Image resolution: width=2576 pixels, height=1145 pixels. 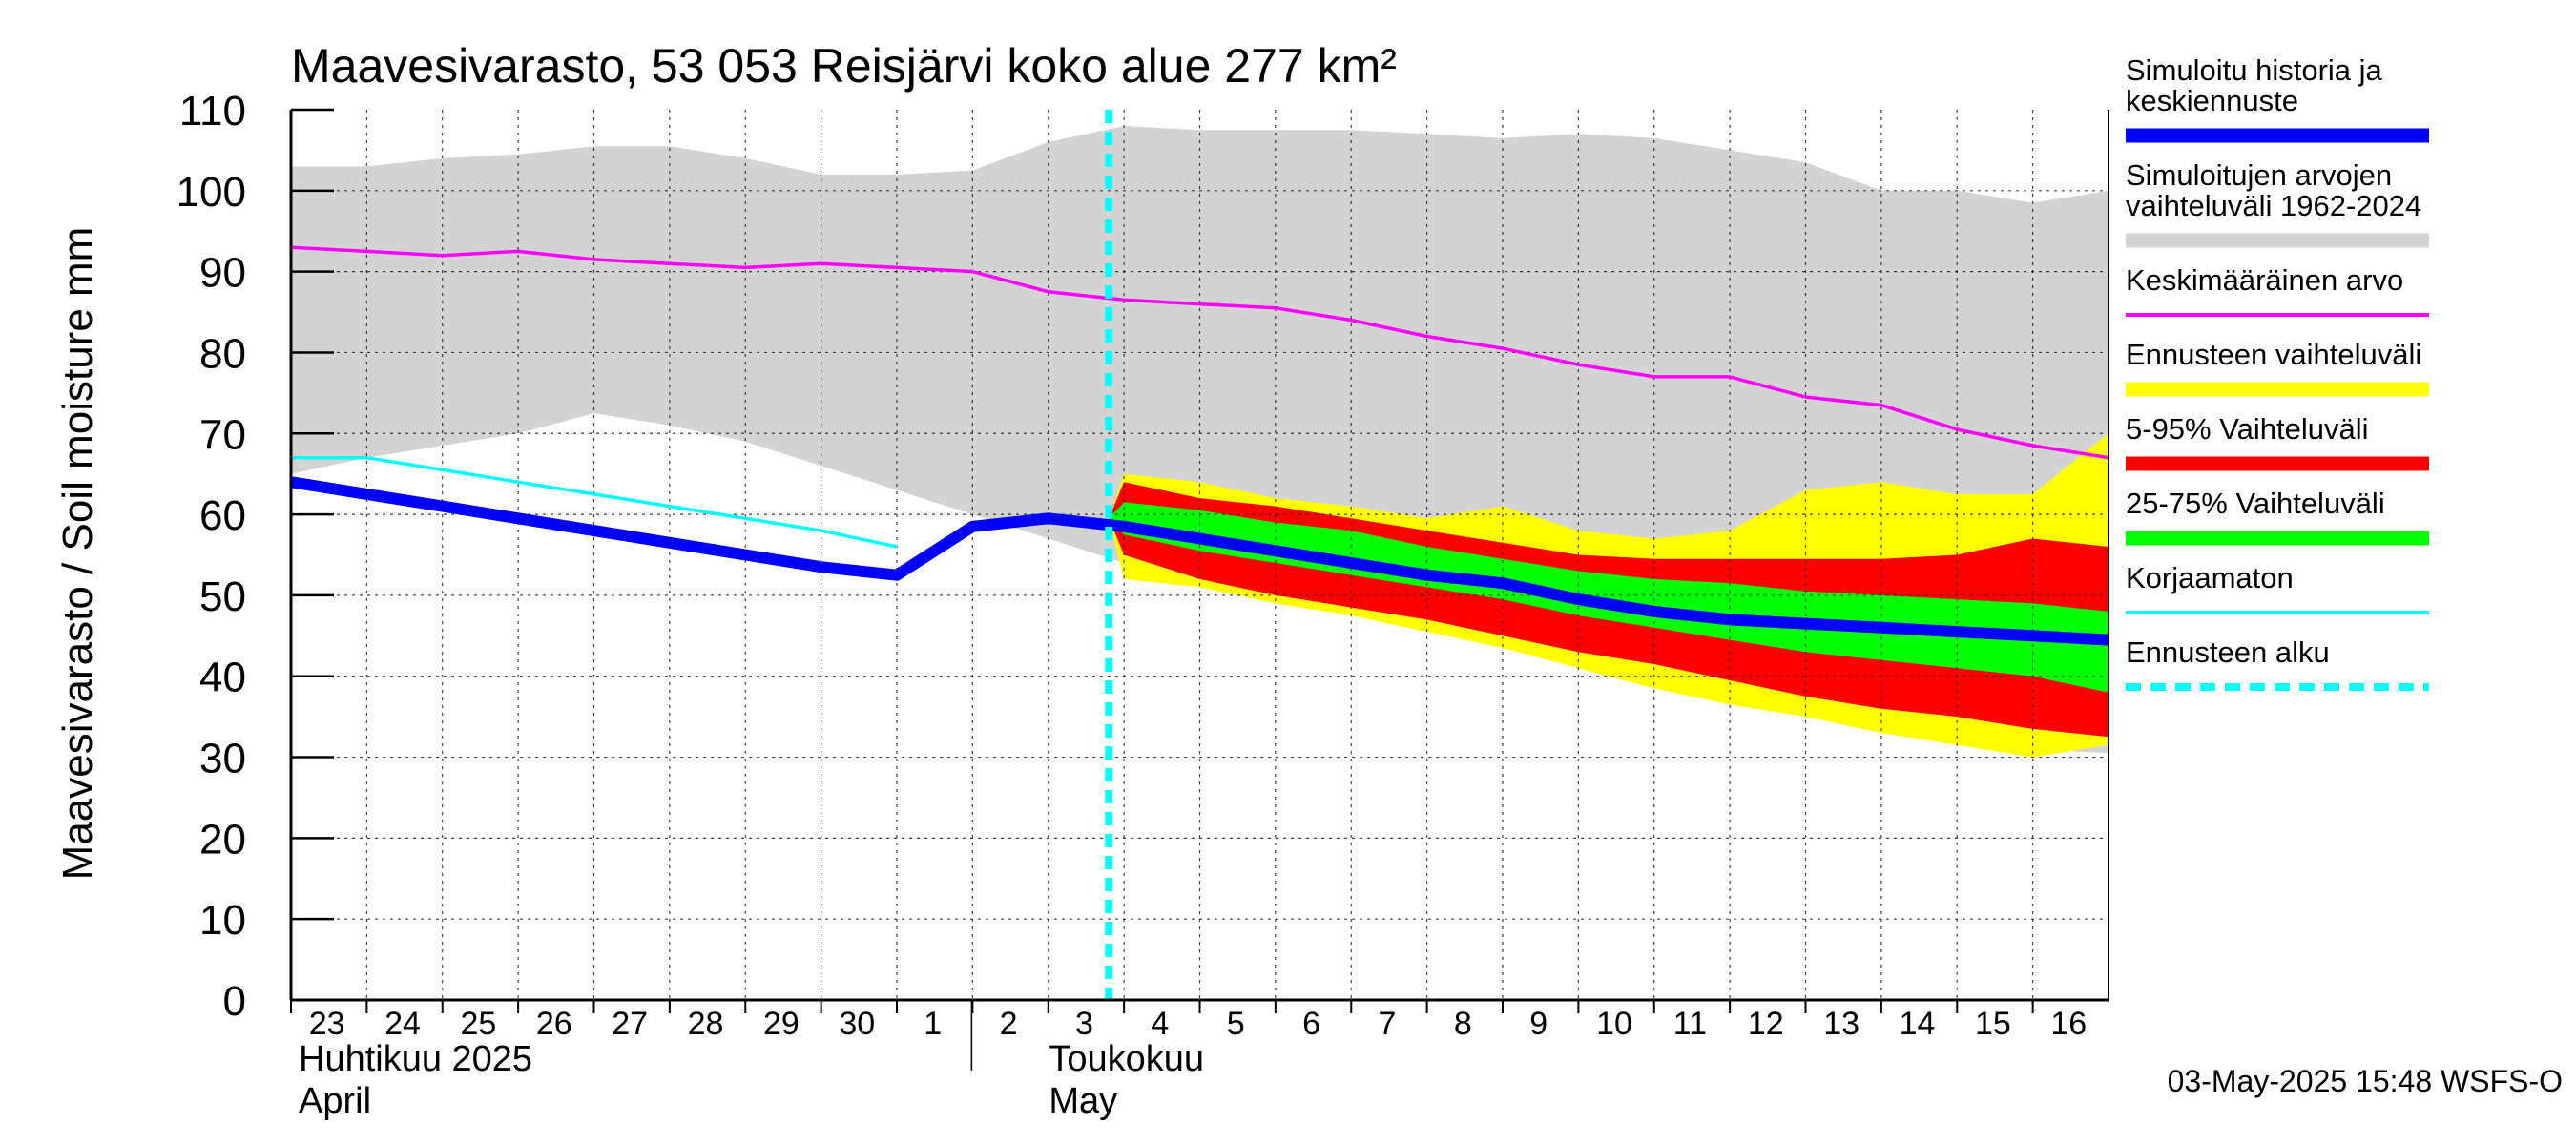 What do you see at coordinates (2255, 503) in the screenshot?
I see `legend-label: 25-75% Vaihteluväli` at bounding box center [2255, 503].